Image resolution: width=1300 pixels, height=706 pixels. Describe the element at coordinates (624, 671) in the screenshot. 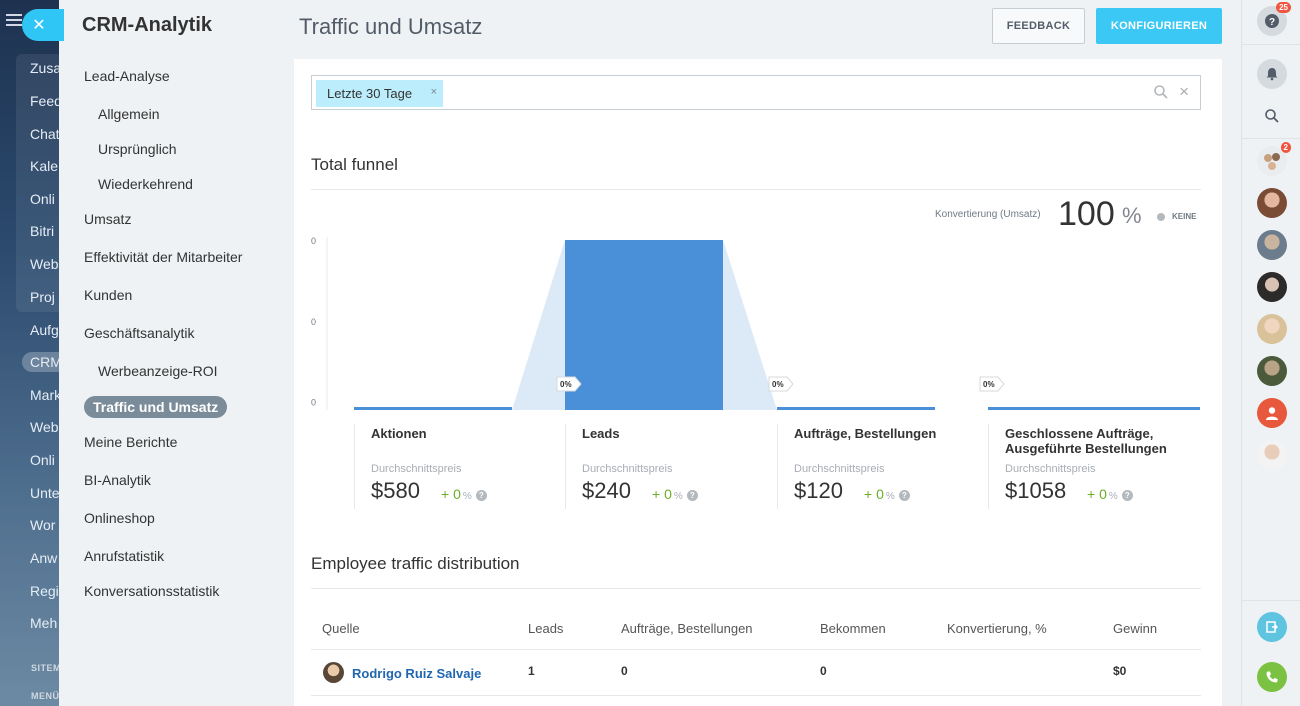

I see `cell-orders: 0` at that location.